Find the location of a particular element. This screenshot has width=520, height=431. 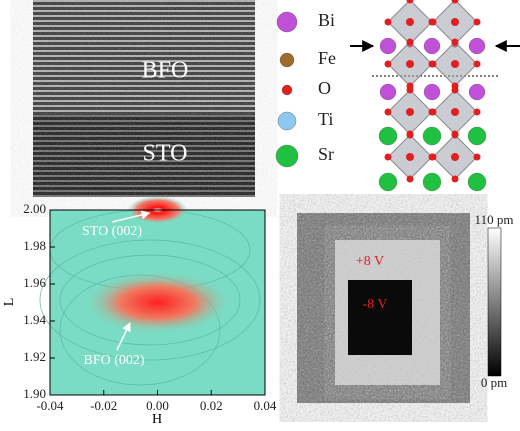

x-tick-label: -0.04 is located at coordinates (50, 405).